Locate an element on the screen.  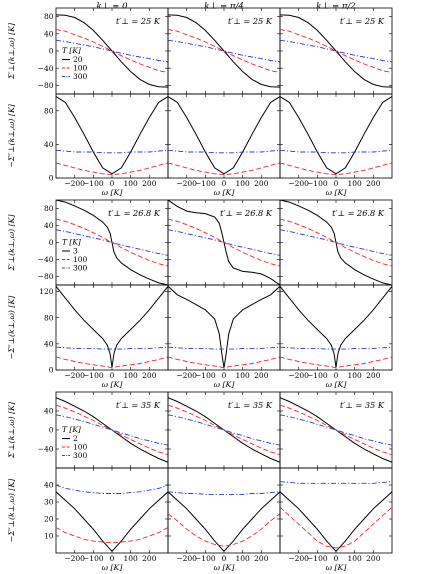
legend-label-T2: 2 is located at coordinates (75, 438).